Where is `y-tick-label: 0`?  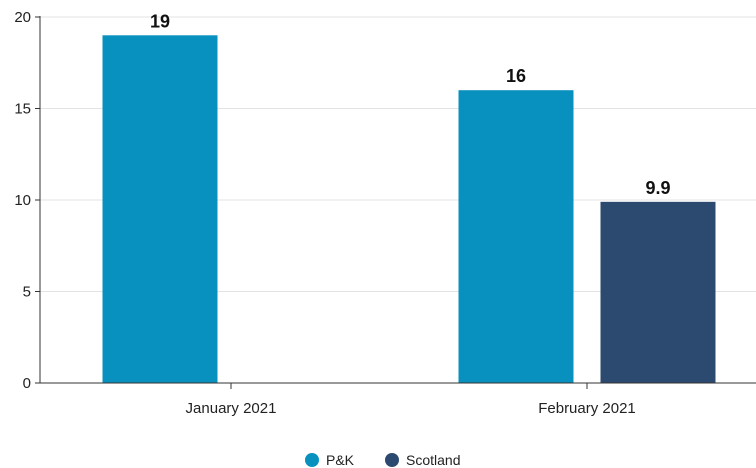 y-tick-label: 0 is located at coordinates (27, 383).